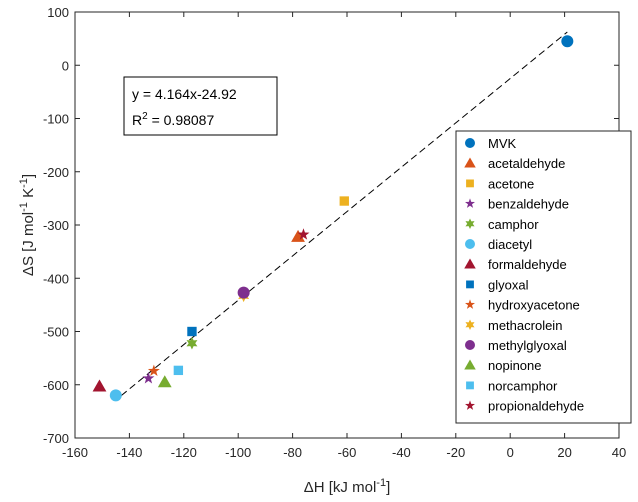 The height and width of the screenshot is (502, 638). Describe the element at coordinates (455, 452) in the screenshot. I see `x-tick-label: -20` at that location.